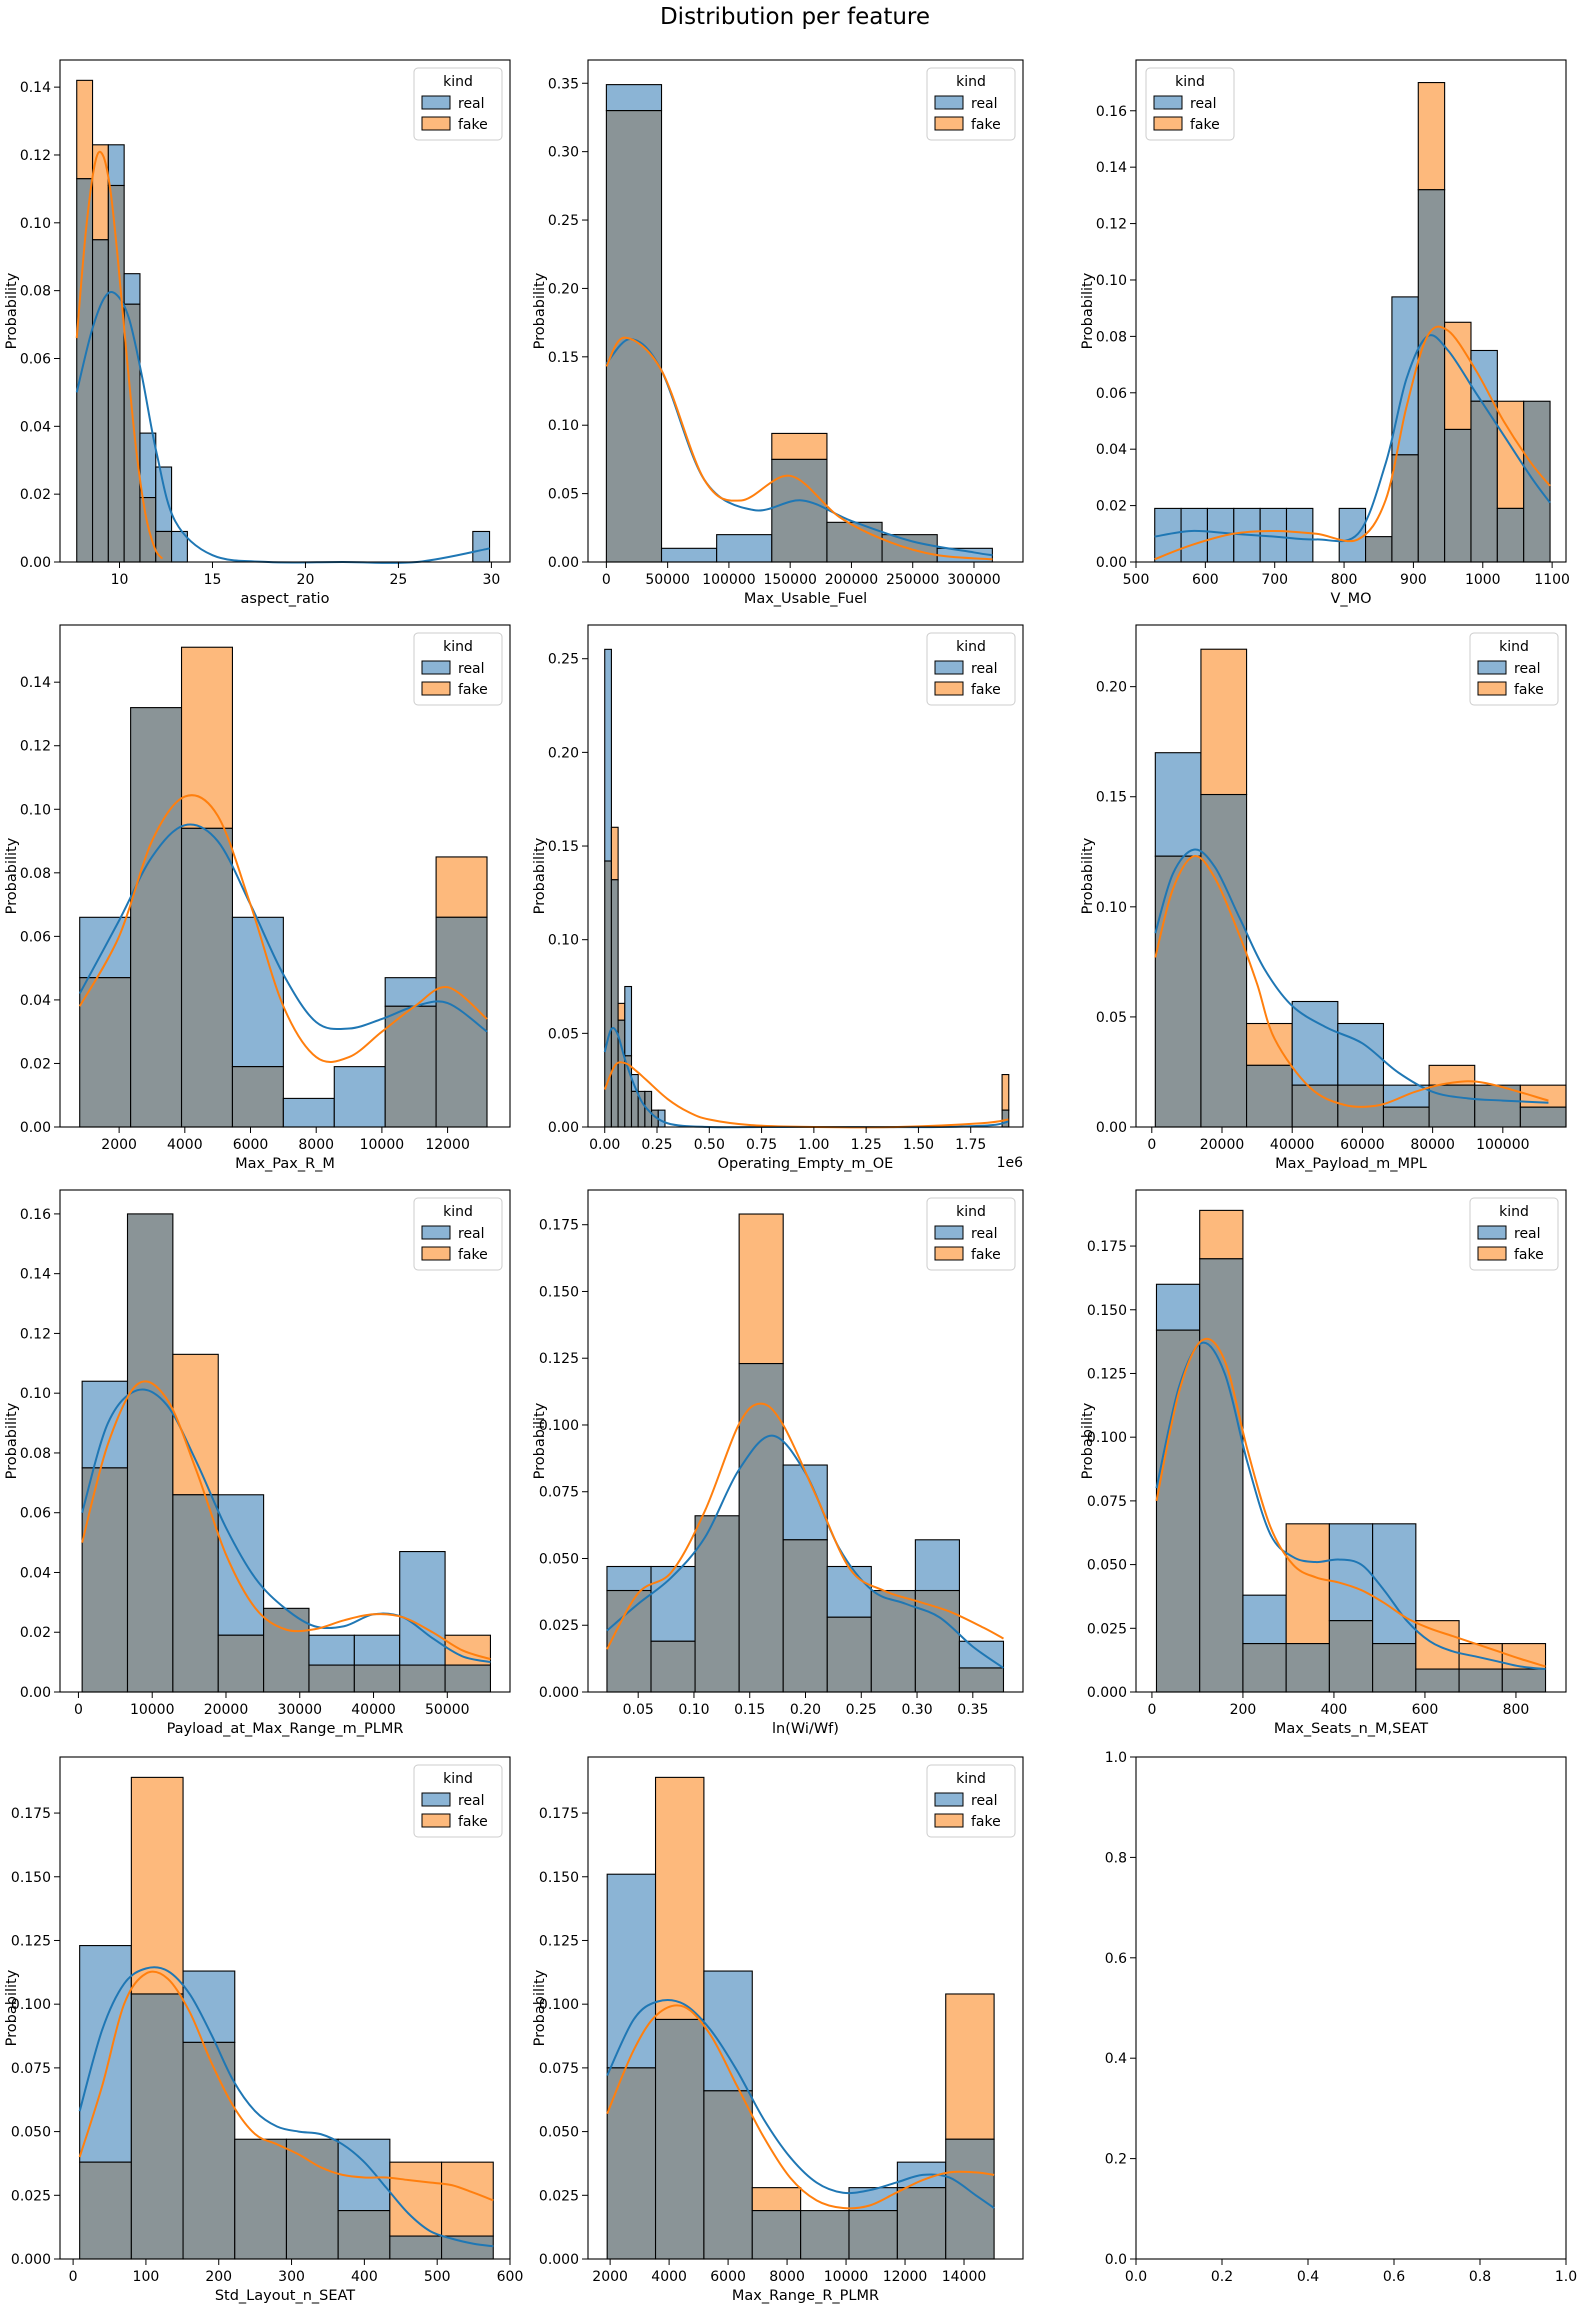 The height and width of the screenshot is (2308, 1590). I want to click on x-tick-label: 20000, so click(226, 1710).